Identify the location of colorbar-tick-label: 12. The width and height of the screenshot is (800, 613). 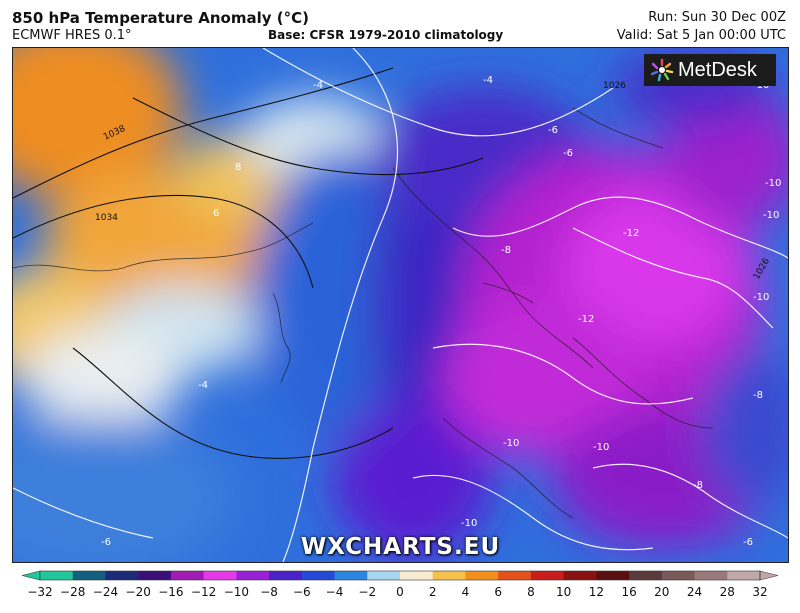
(596, 592).